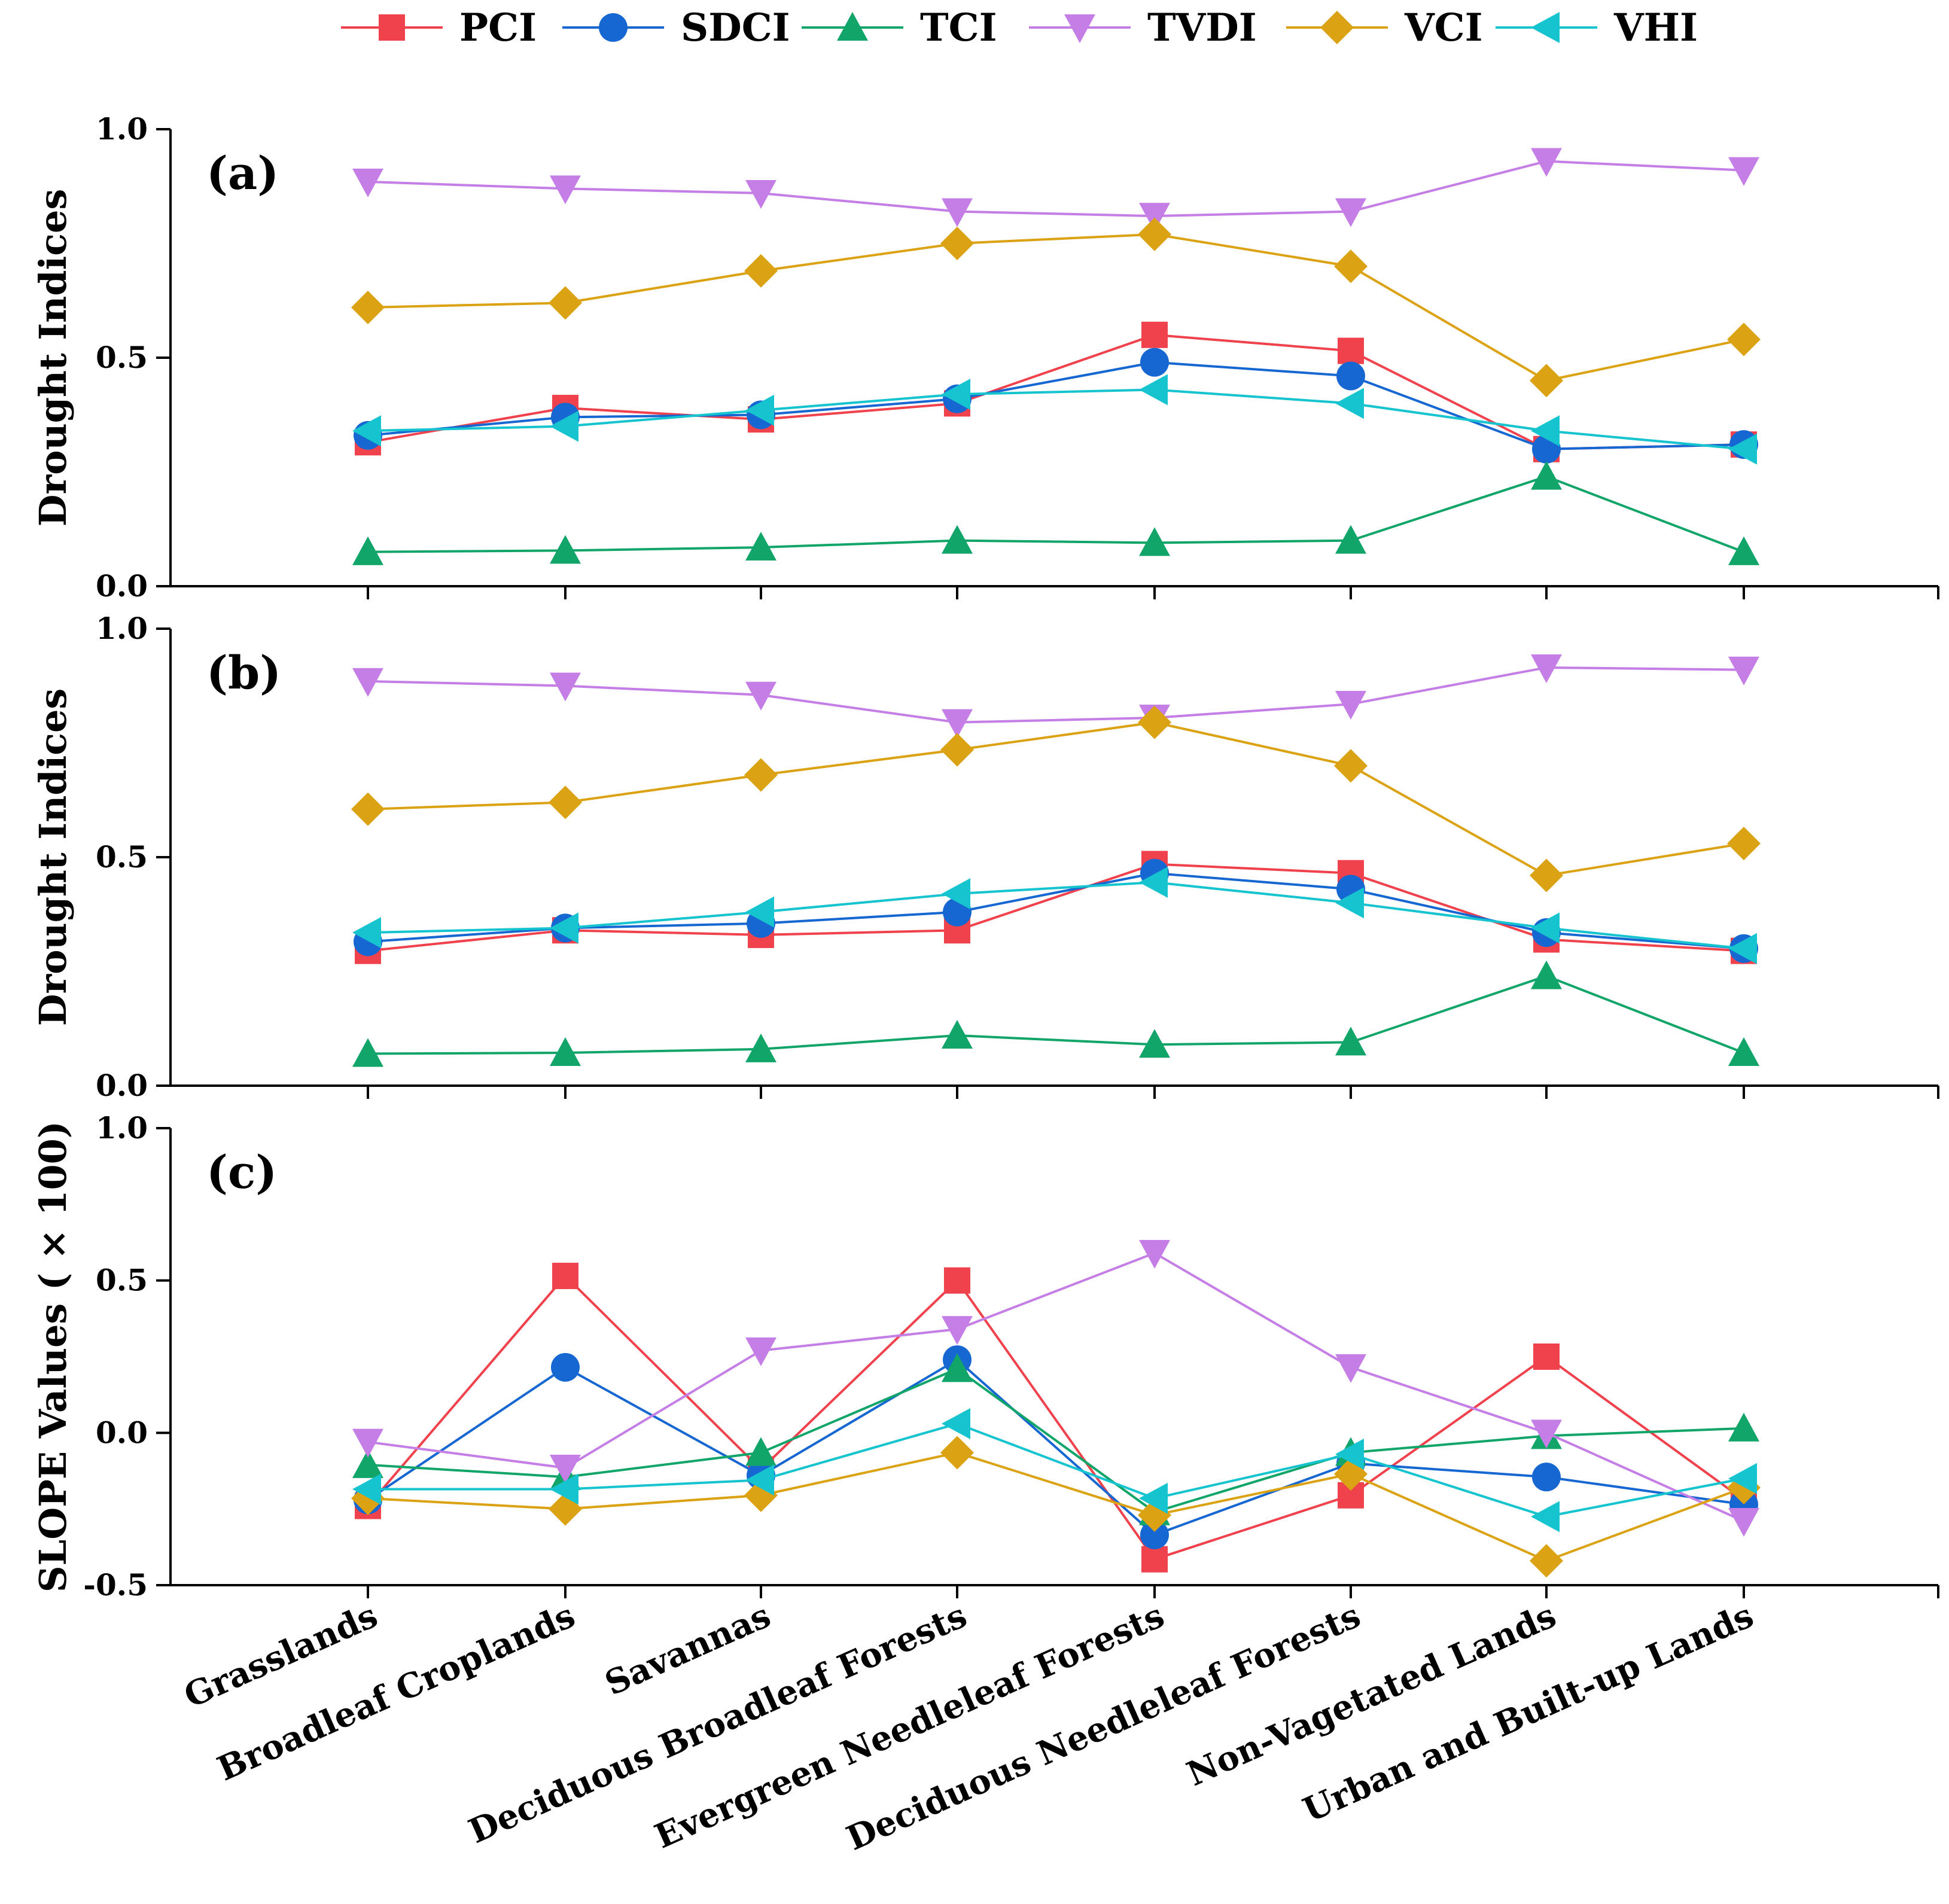  I want to click on legend-marker-vhi, so click(1545, 27).